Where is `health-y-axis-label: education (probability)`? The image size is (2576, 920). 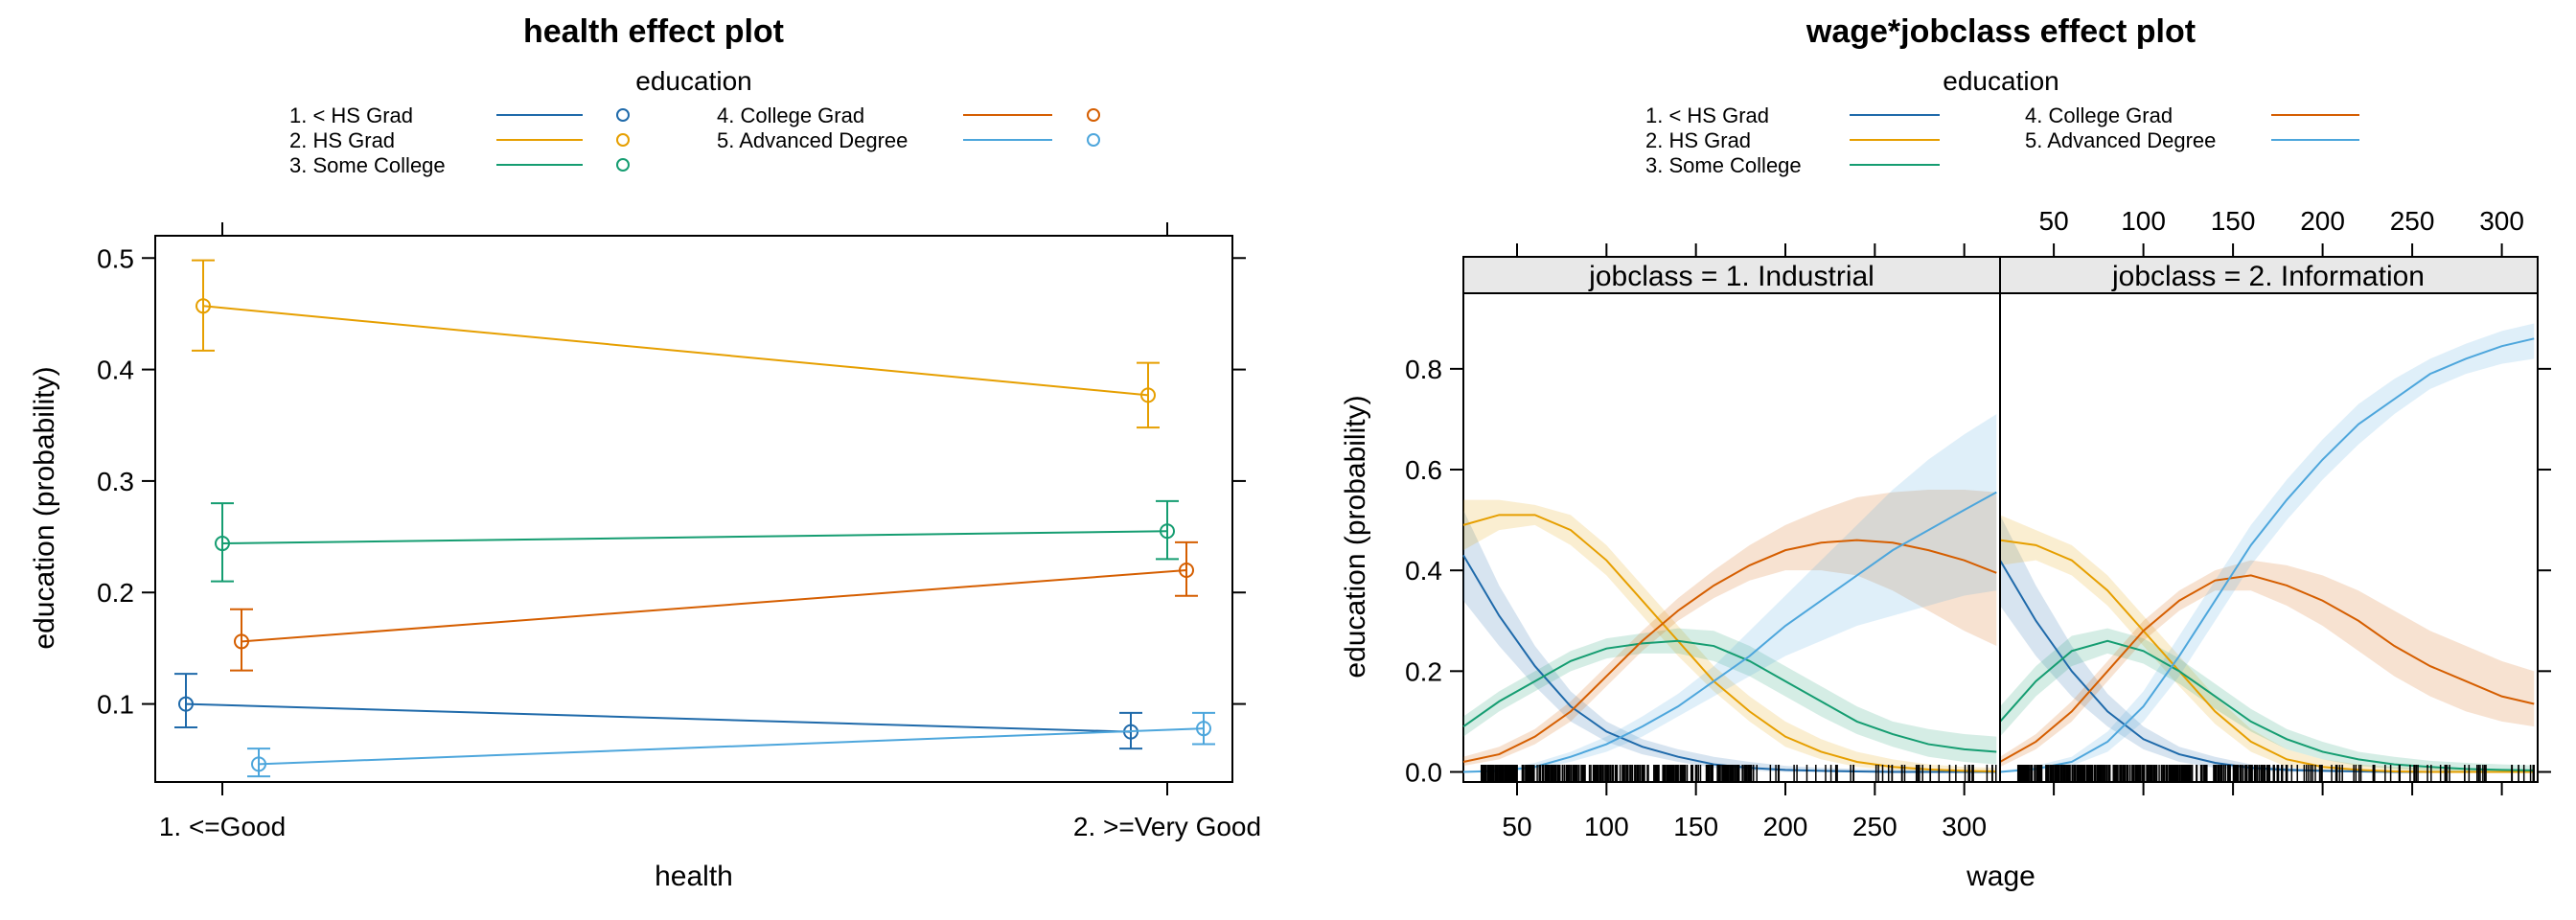
health-y-axis-label: education (probability) is located at coordinates (44, 508).